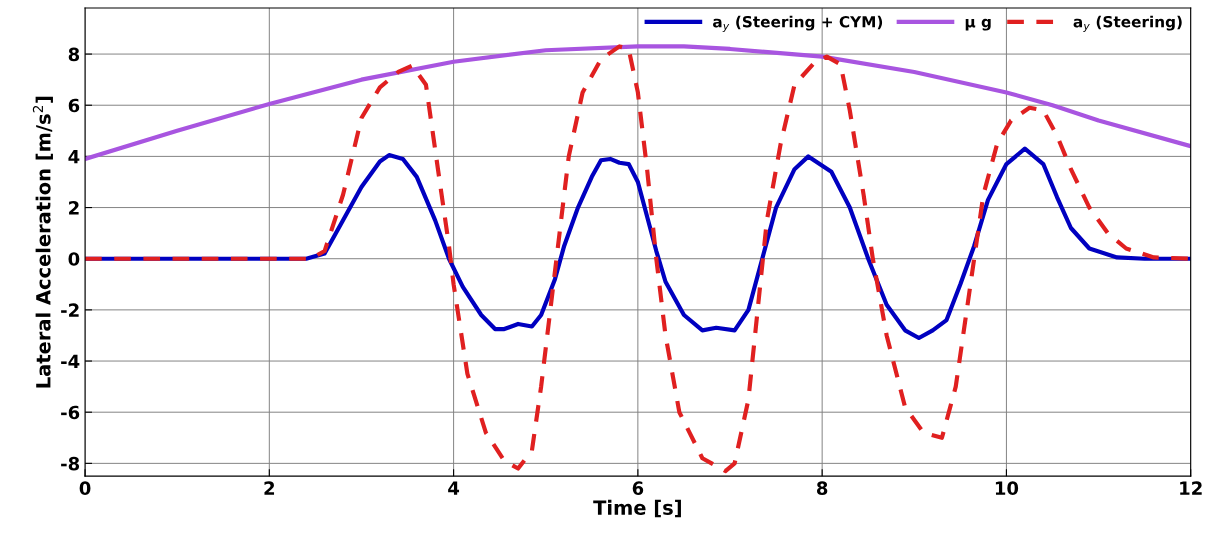 The height and width of the screenshot is (535, 1215). What do you see at coordinates (637, 508) in the screenshot?
I see `x-axis-title: Time [s]` at bounding box center [637, 508].